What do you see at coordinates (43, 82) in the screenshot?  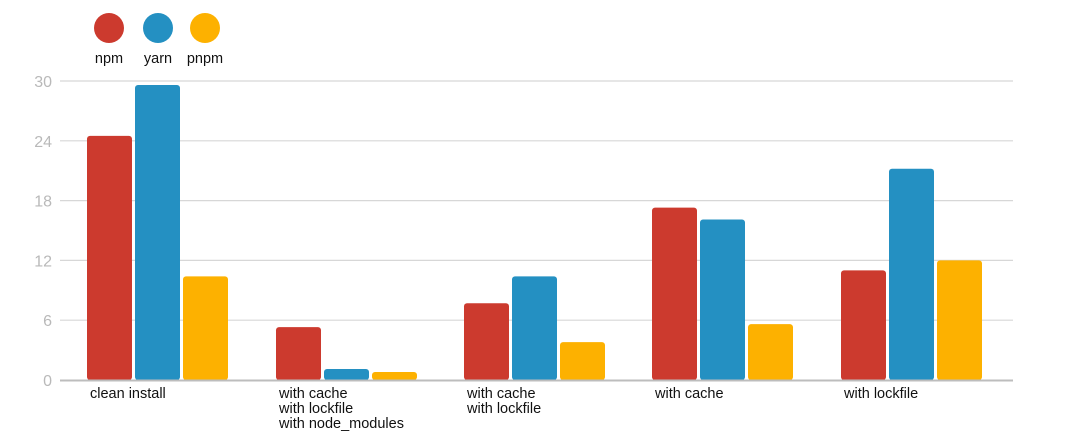 I see `y-tick-label: 30` at bounding box center [43, 82].